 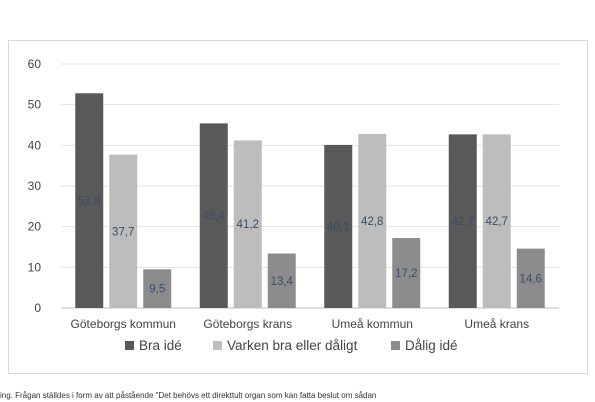 What do you see at coordinates (160, 345) in the screenshot?
I see `legend-label: Bra idé` at bounding box center [160, 345].